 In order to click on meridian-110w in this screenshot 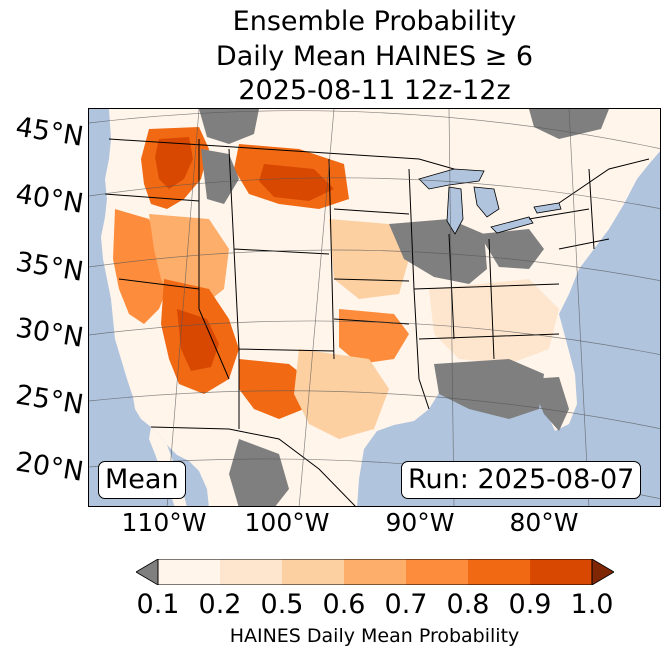, I will do `click(183, 307)`.